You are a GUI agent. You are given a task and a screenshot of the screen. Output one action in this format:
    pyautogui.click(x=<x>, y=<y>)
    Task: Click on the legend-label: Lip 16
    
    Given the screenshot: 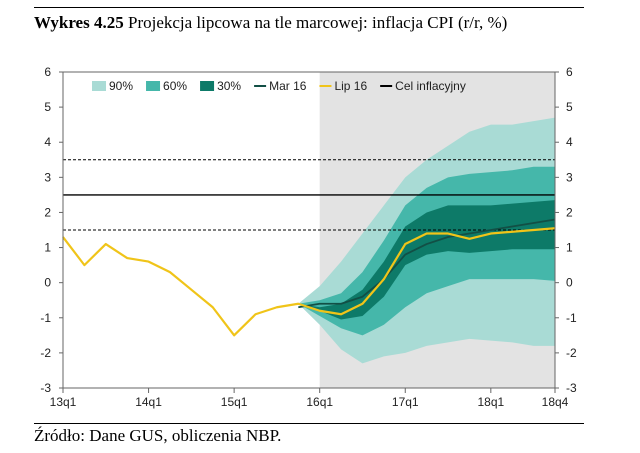 What is the action you would take?
    pyautogui.click(x=350, y=86)
    